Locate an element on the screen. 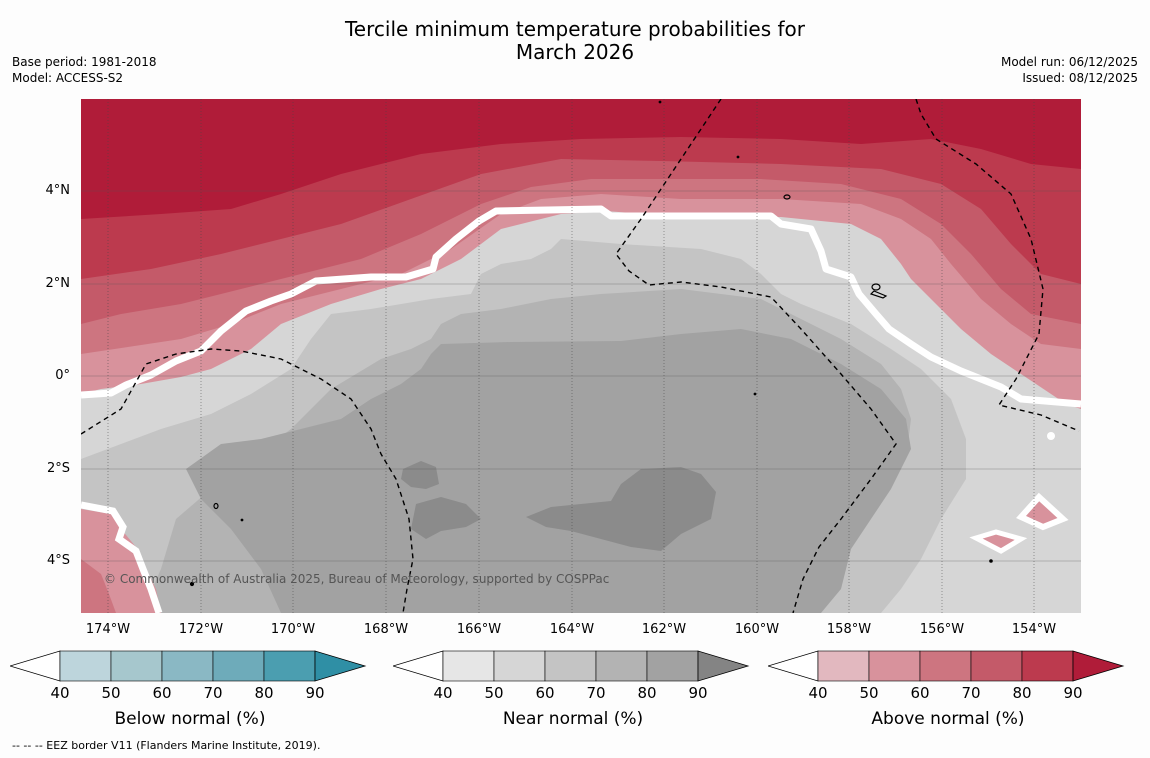 The image size is (1150, 758). colorbar-near-lower-extend is located at coordinates (418, 666).